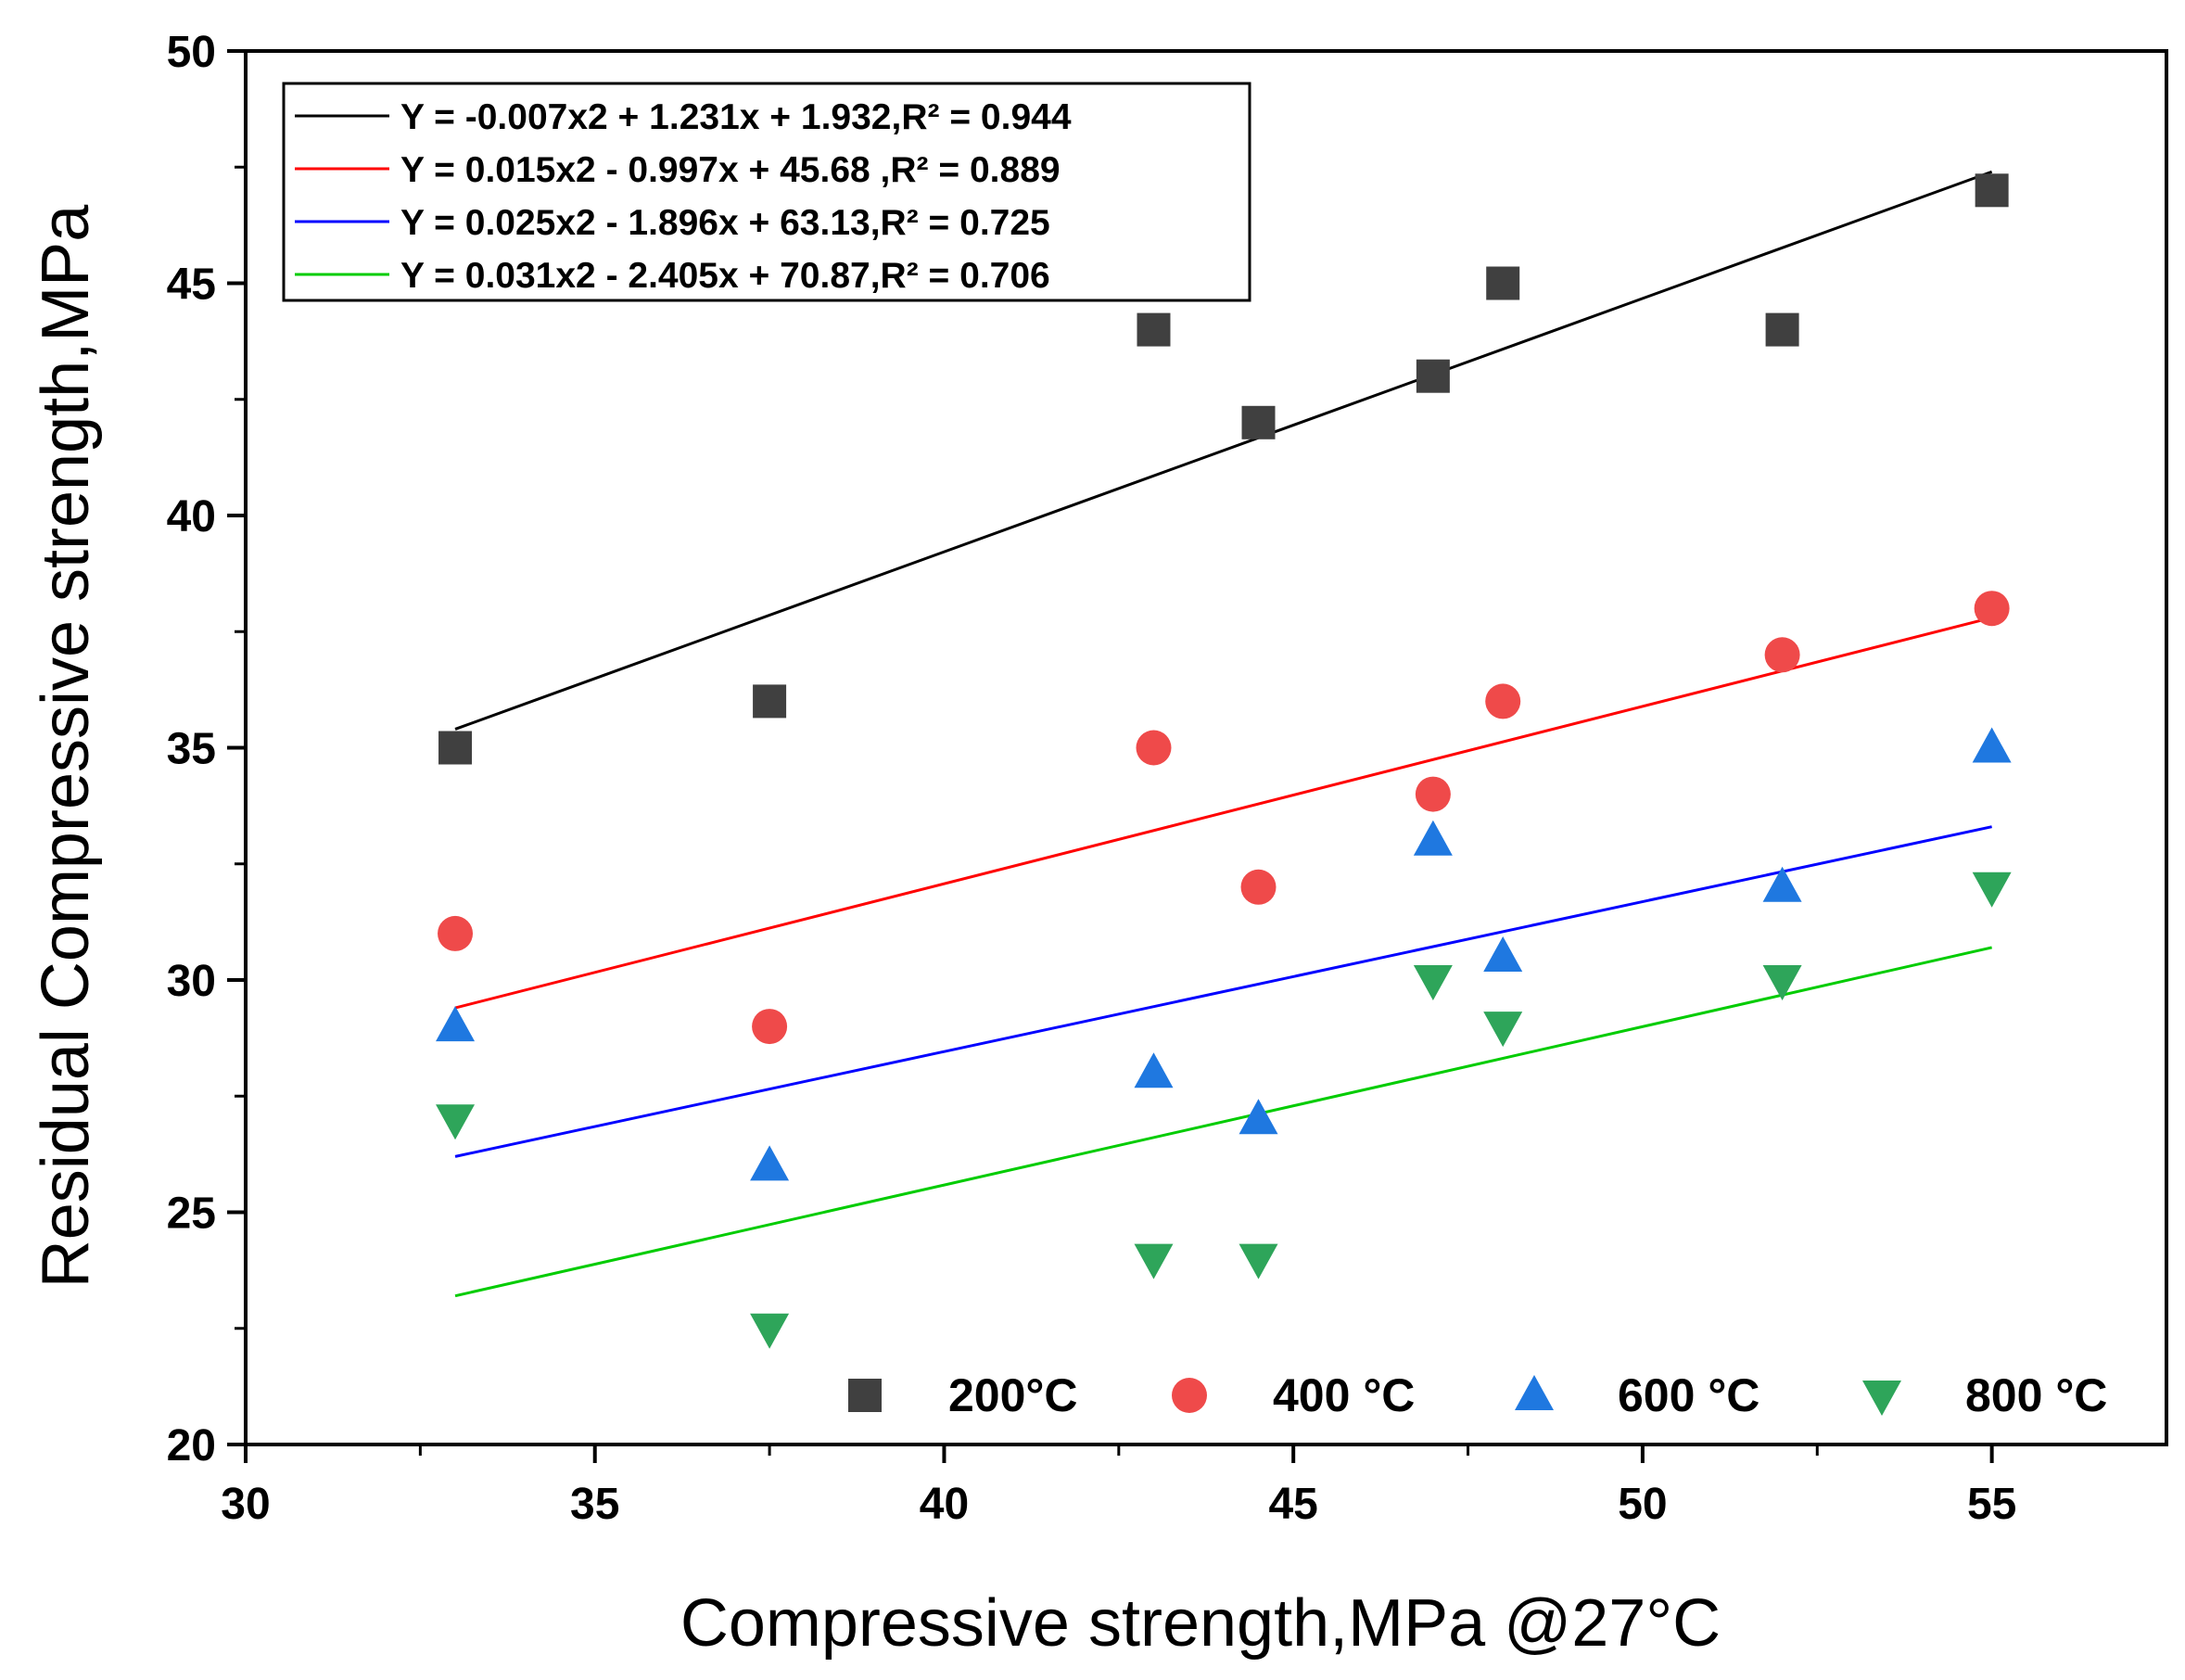 This screenshot has height=1680, width=2185. What do you see at coordinates (944, 1504) in the screenshot?
I see `x-tick-label: 40` at bounding box center [944, 1504].